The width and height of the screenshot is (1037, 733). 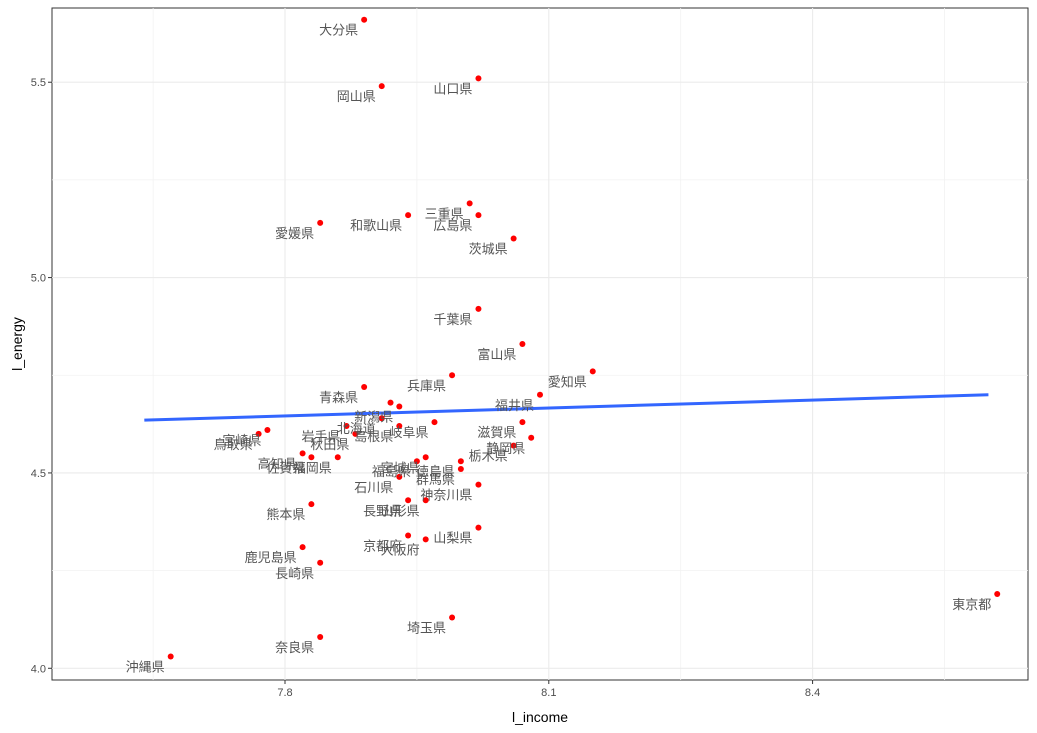 I want to click on trend-line, so click(x=566, y=407).